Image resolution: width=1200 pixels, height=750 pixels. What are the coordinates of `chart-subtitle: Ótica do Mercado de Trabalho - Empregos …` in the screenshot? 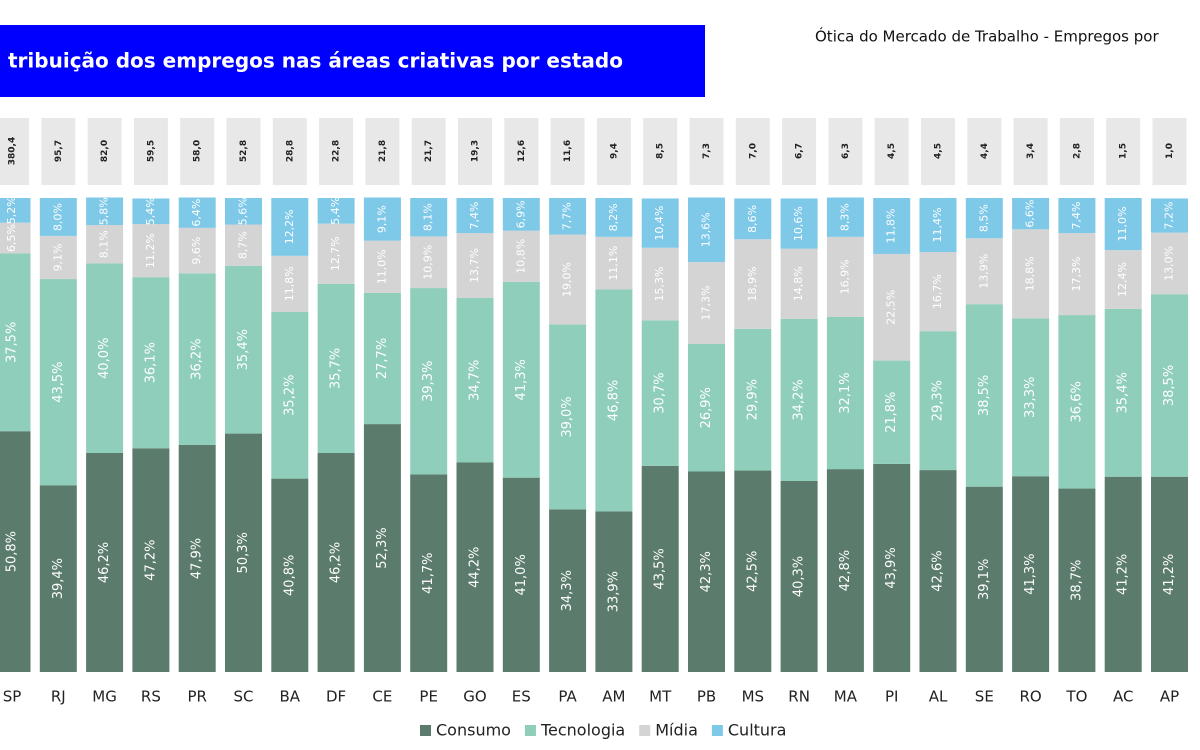 It's located at (987, 36).